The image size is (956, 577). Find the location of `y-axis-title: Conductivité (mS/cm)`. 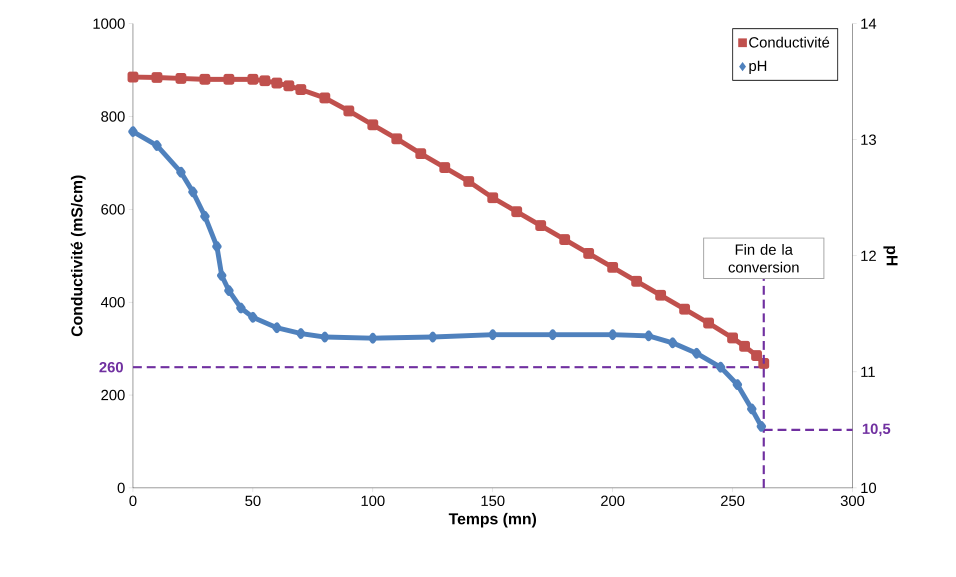

y-axis-title: Conductivité (mS/cm) is located at coordinates (78, 256).